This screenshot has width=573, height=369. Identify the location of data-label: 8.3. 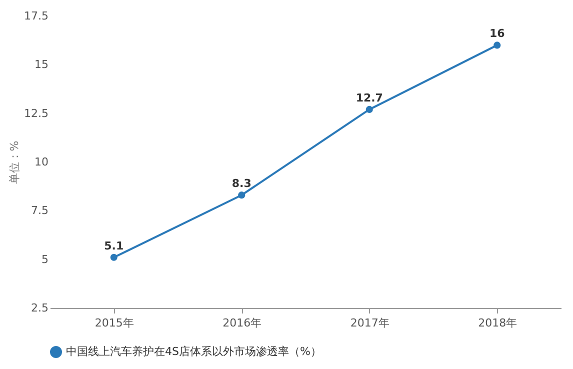
(242, 183).